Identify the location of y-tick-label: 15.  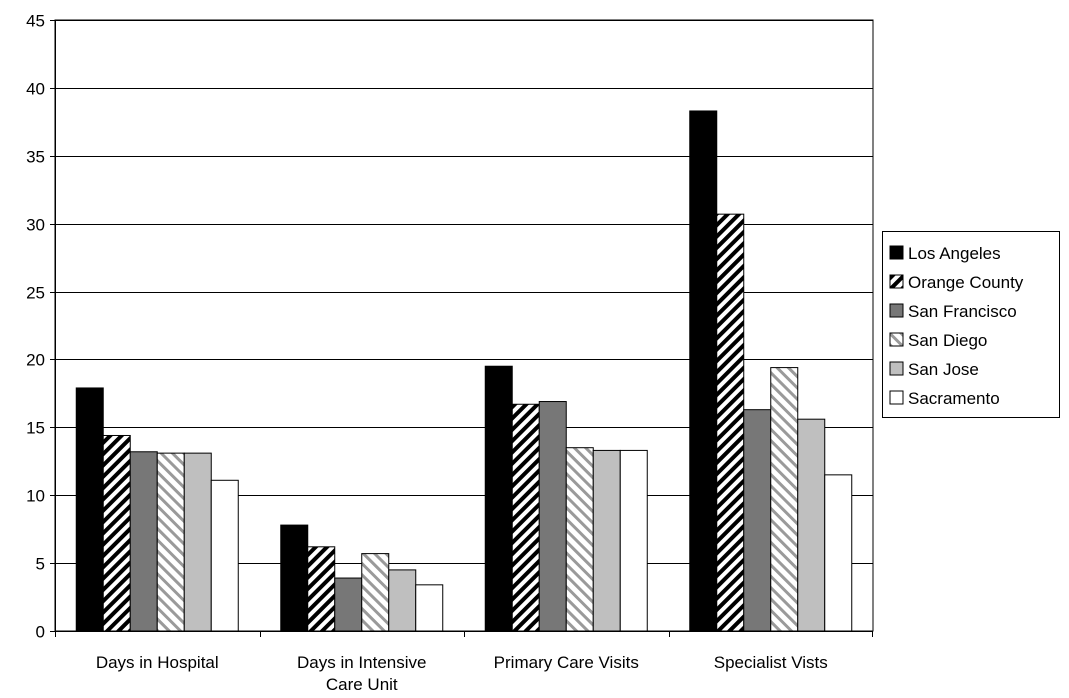
(35, 428).